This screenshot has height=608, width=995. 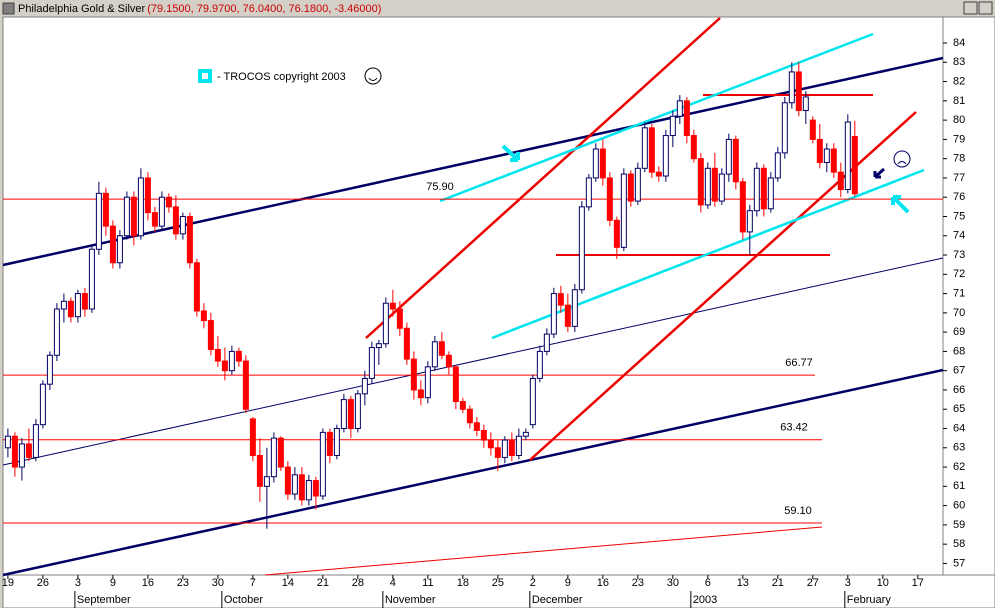 What do you see at coordinates (959, 428) in the screenshot?
I see `y-tick-label: 64` at bounding box center [959, 428].